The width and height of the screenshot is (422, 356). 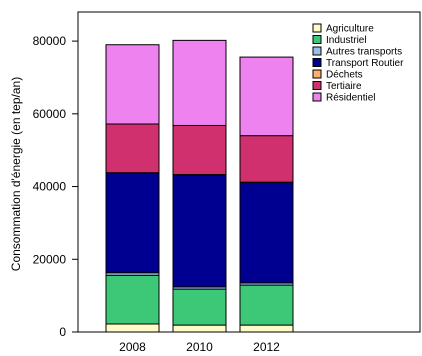 What do you see at coordinates (132, 148) in the screenshot?
I see `bar-segment-2008-tertiaire` at bounding box center [132, 148].